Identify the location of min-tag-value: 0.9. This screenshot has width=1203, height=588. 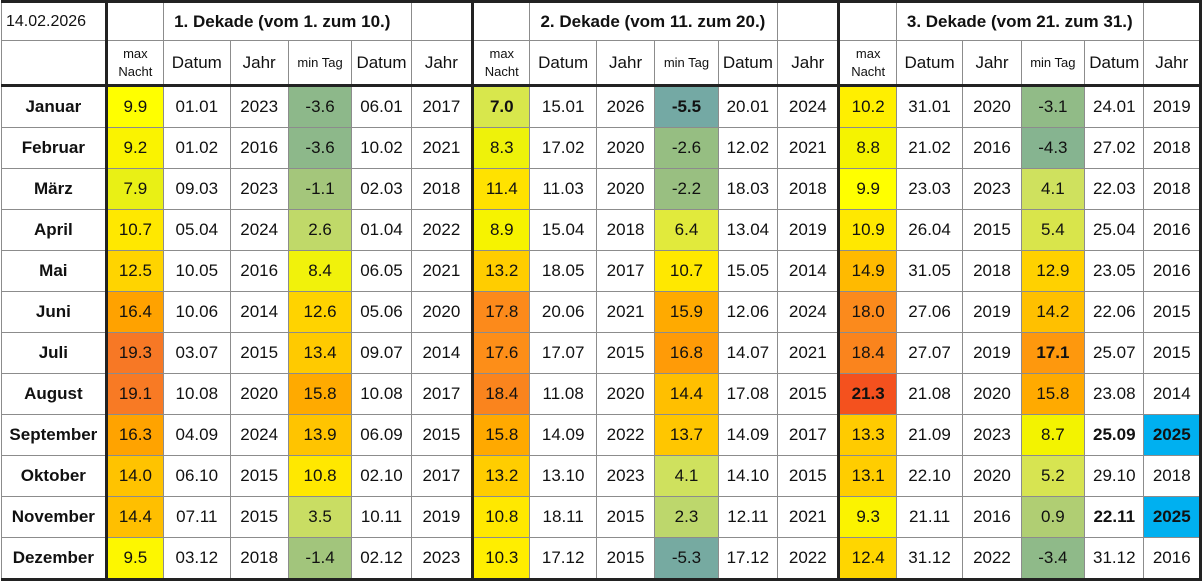
(1053, 517).